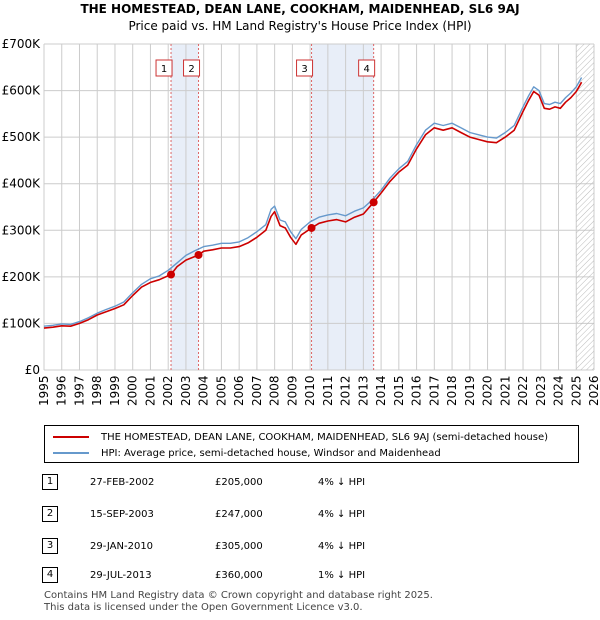 Image resolution: width=600 pixels, height=620 pixels. What do you see at coordinates (186, 390) in the screenshot?
I see `x-tick-label: 2003` at bounding box center [186, 390].